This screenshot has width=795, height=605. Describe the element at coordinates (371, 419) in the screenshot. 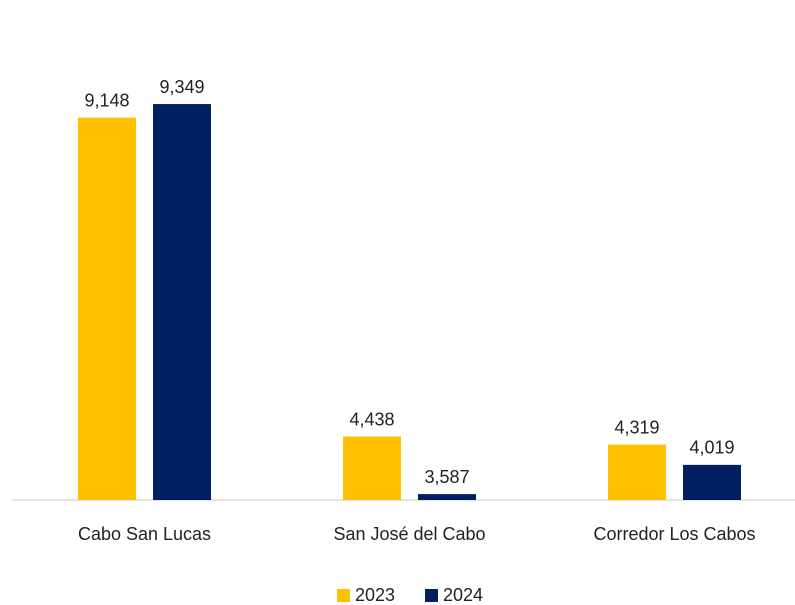

I see `value-label: 4,438` at that location.